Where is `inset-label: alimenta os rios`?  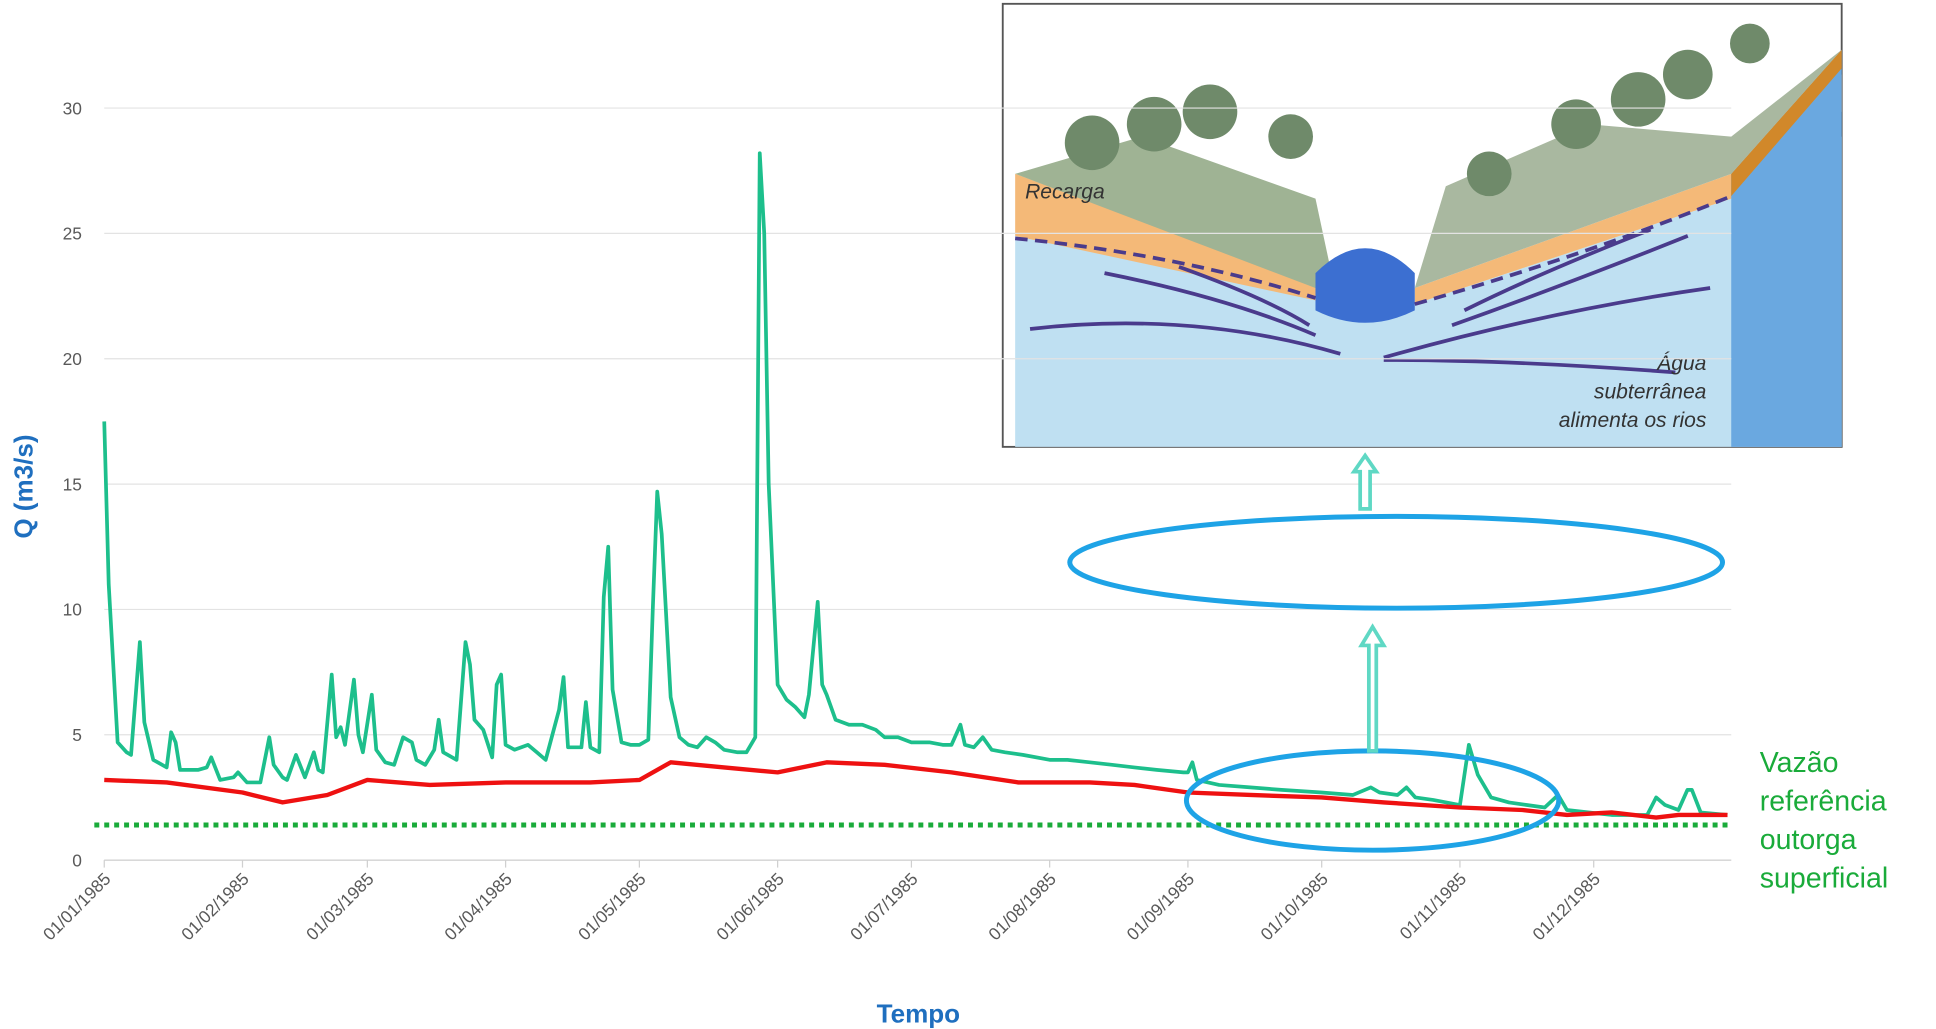 inset-label: alimenta os rios is located at coordinates (1633, 420).